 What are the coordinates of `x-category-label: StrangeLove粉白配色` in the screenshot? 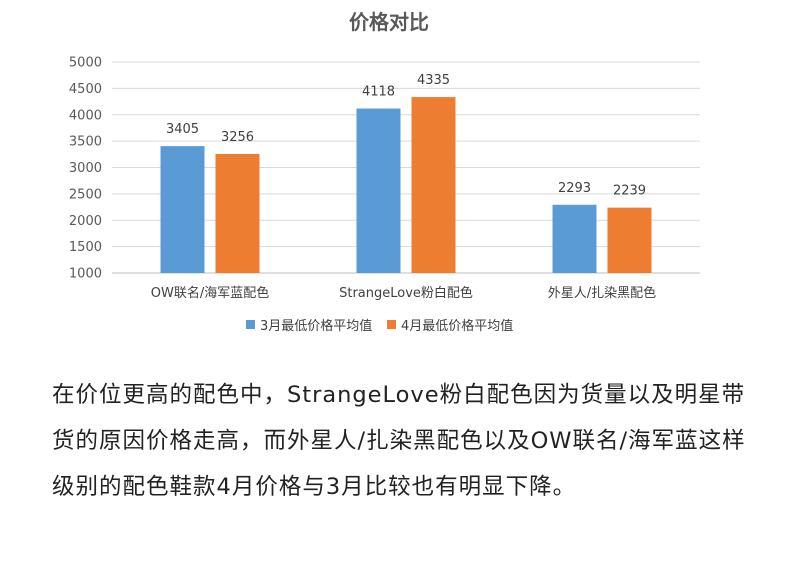 It's located at (406, 293).